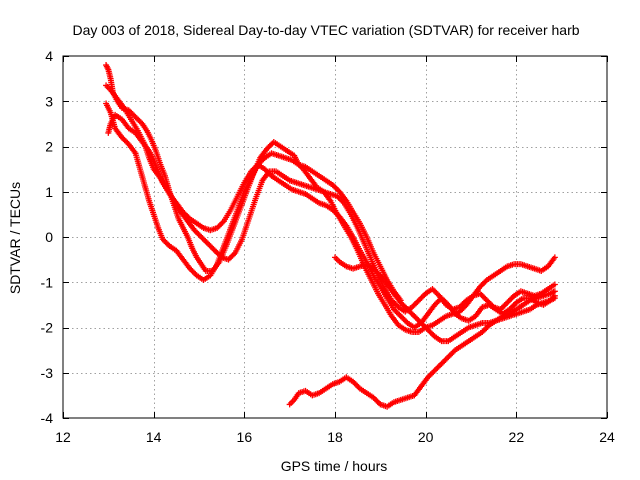 The width and height of the screenshot is (640, 480). I want to click on y-tick-labels: -4 -3 -2 -1 0 1 2 3 4, so click(47, 237).